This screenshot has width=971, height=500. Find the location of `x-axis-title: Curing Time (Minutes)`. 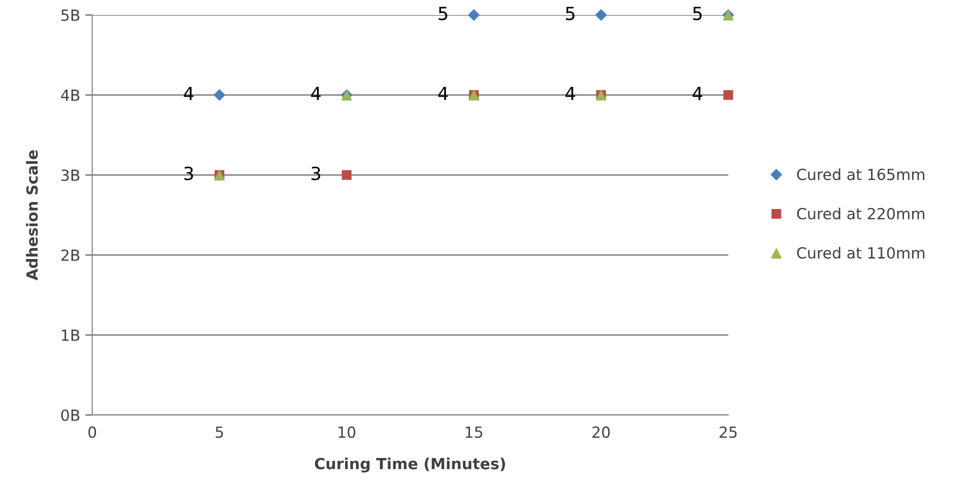

x-axis-title: Curing Time (Minutes) is located at coordinates (410, 465).